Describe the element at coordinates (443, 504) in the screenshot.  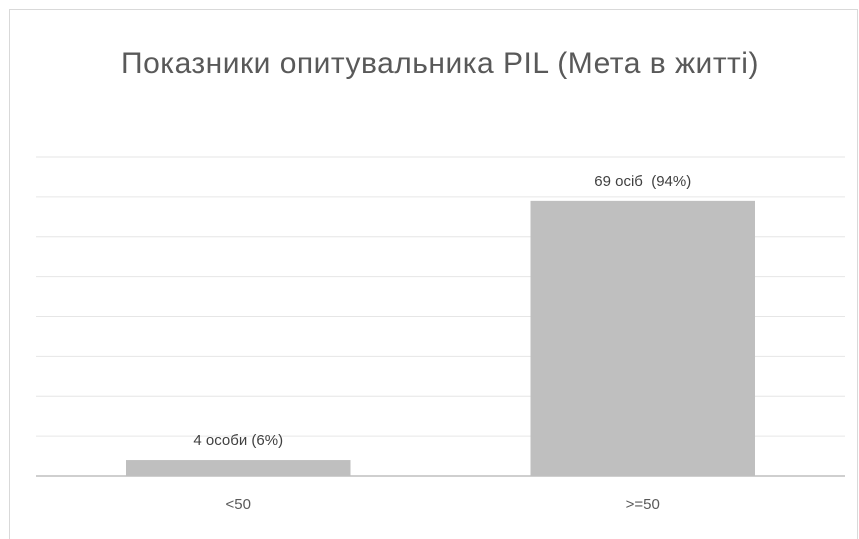
I see `x-tick-labels: <50 >=50` at that location.